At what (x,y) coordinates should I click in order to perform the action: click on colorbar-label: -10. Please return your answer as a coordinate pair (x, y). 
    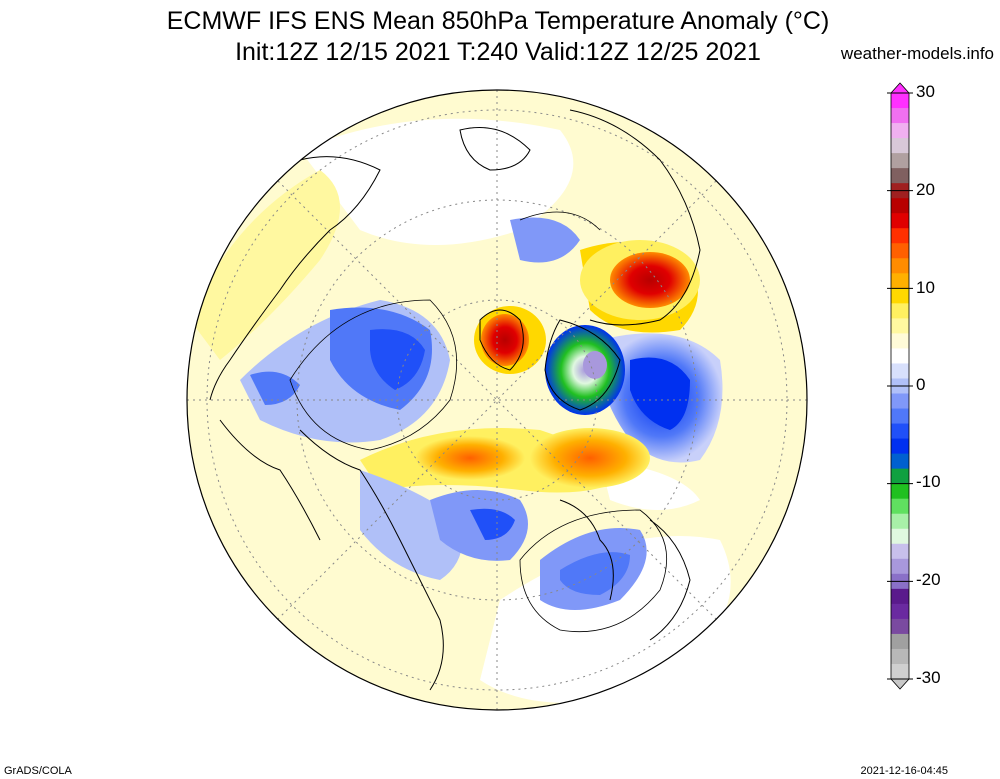
    Looking at the image, I should click on (928, 481).